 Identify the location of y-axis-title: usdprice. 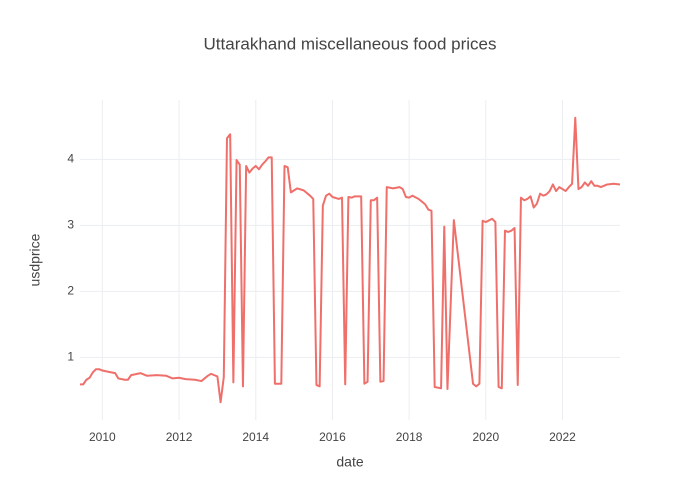
(35, 259).